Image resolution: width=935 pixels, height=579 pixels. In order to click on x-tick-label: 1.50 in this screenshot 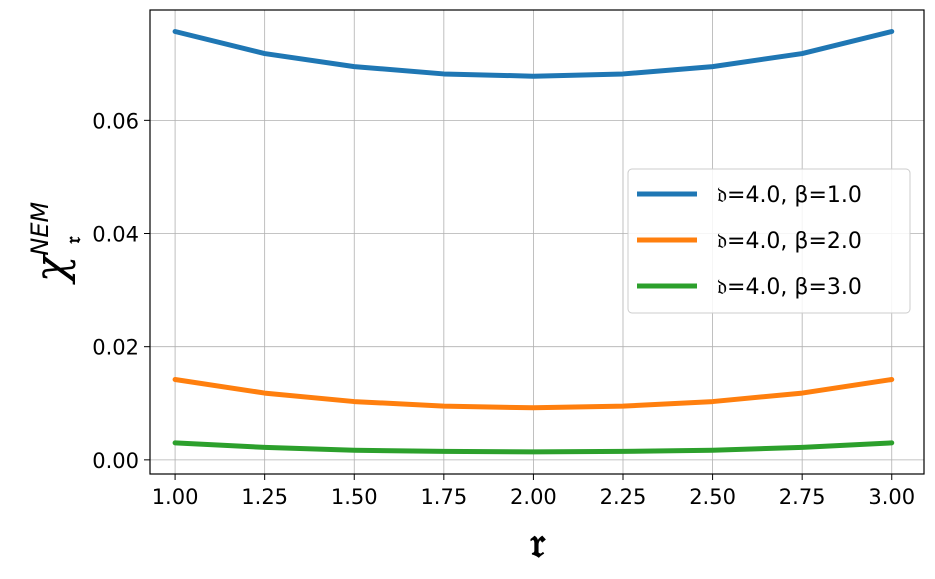, I will do `click(354, 497)`.